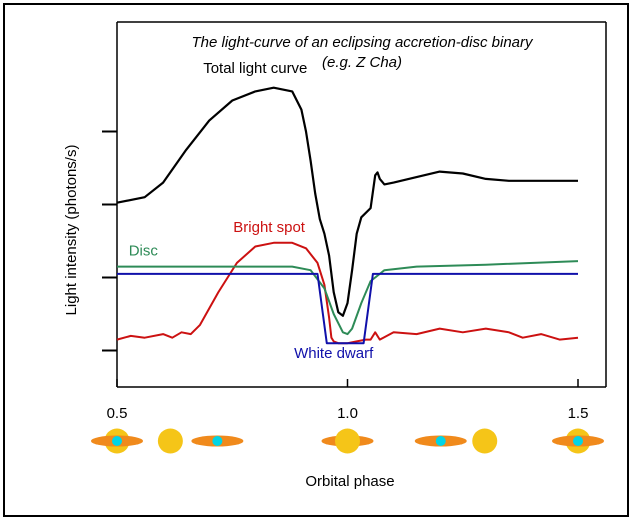 Image resolution: width=636 pixels, height=524 pixels. What do you see at coordinates (71, 230) in the screenshot?
I see `y-axis-label: Light intensity (photons/s)` at bounding box center [71, 230].